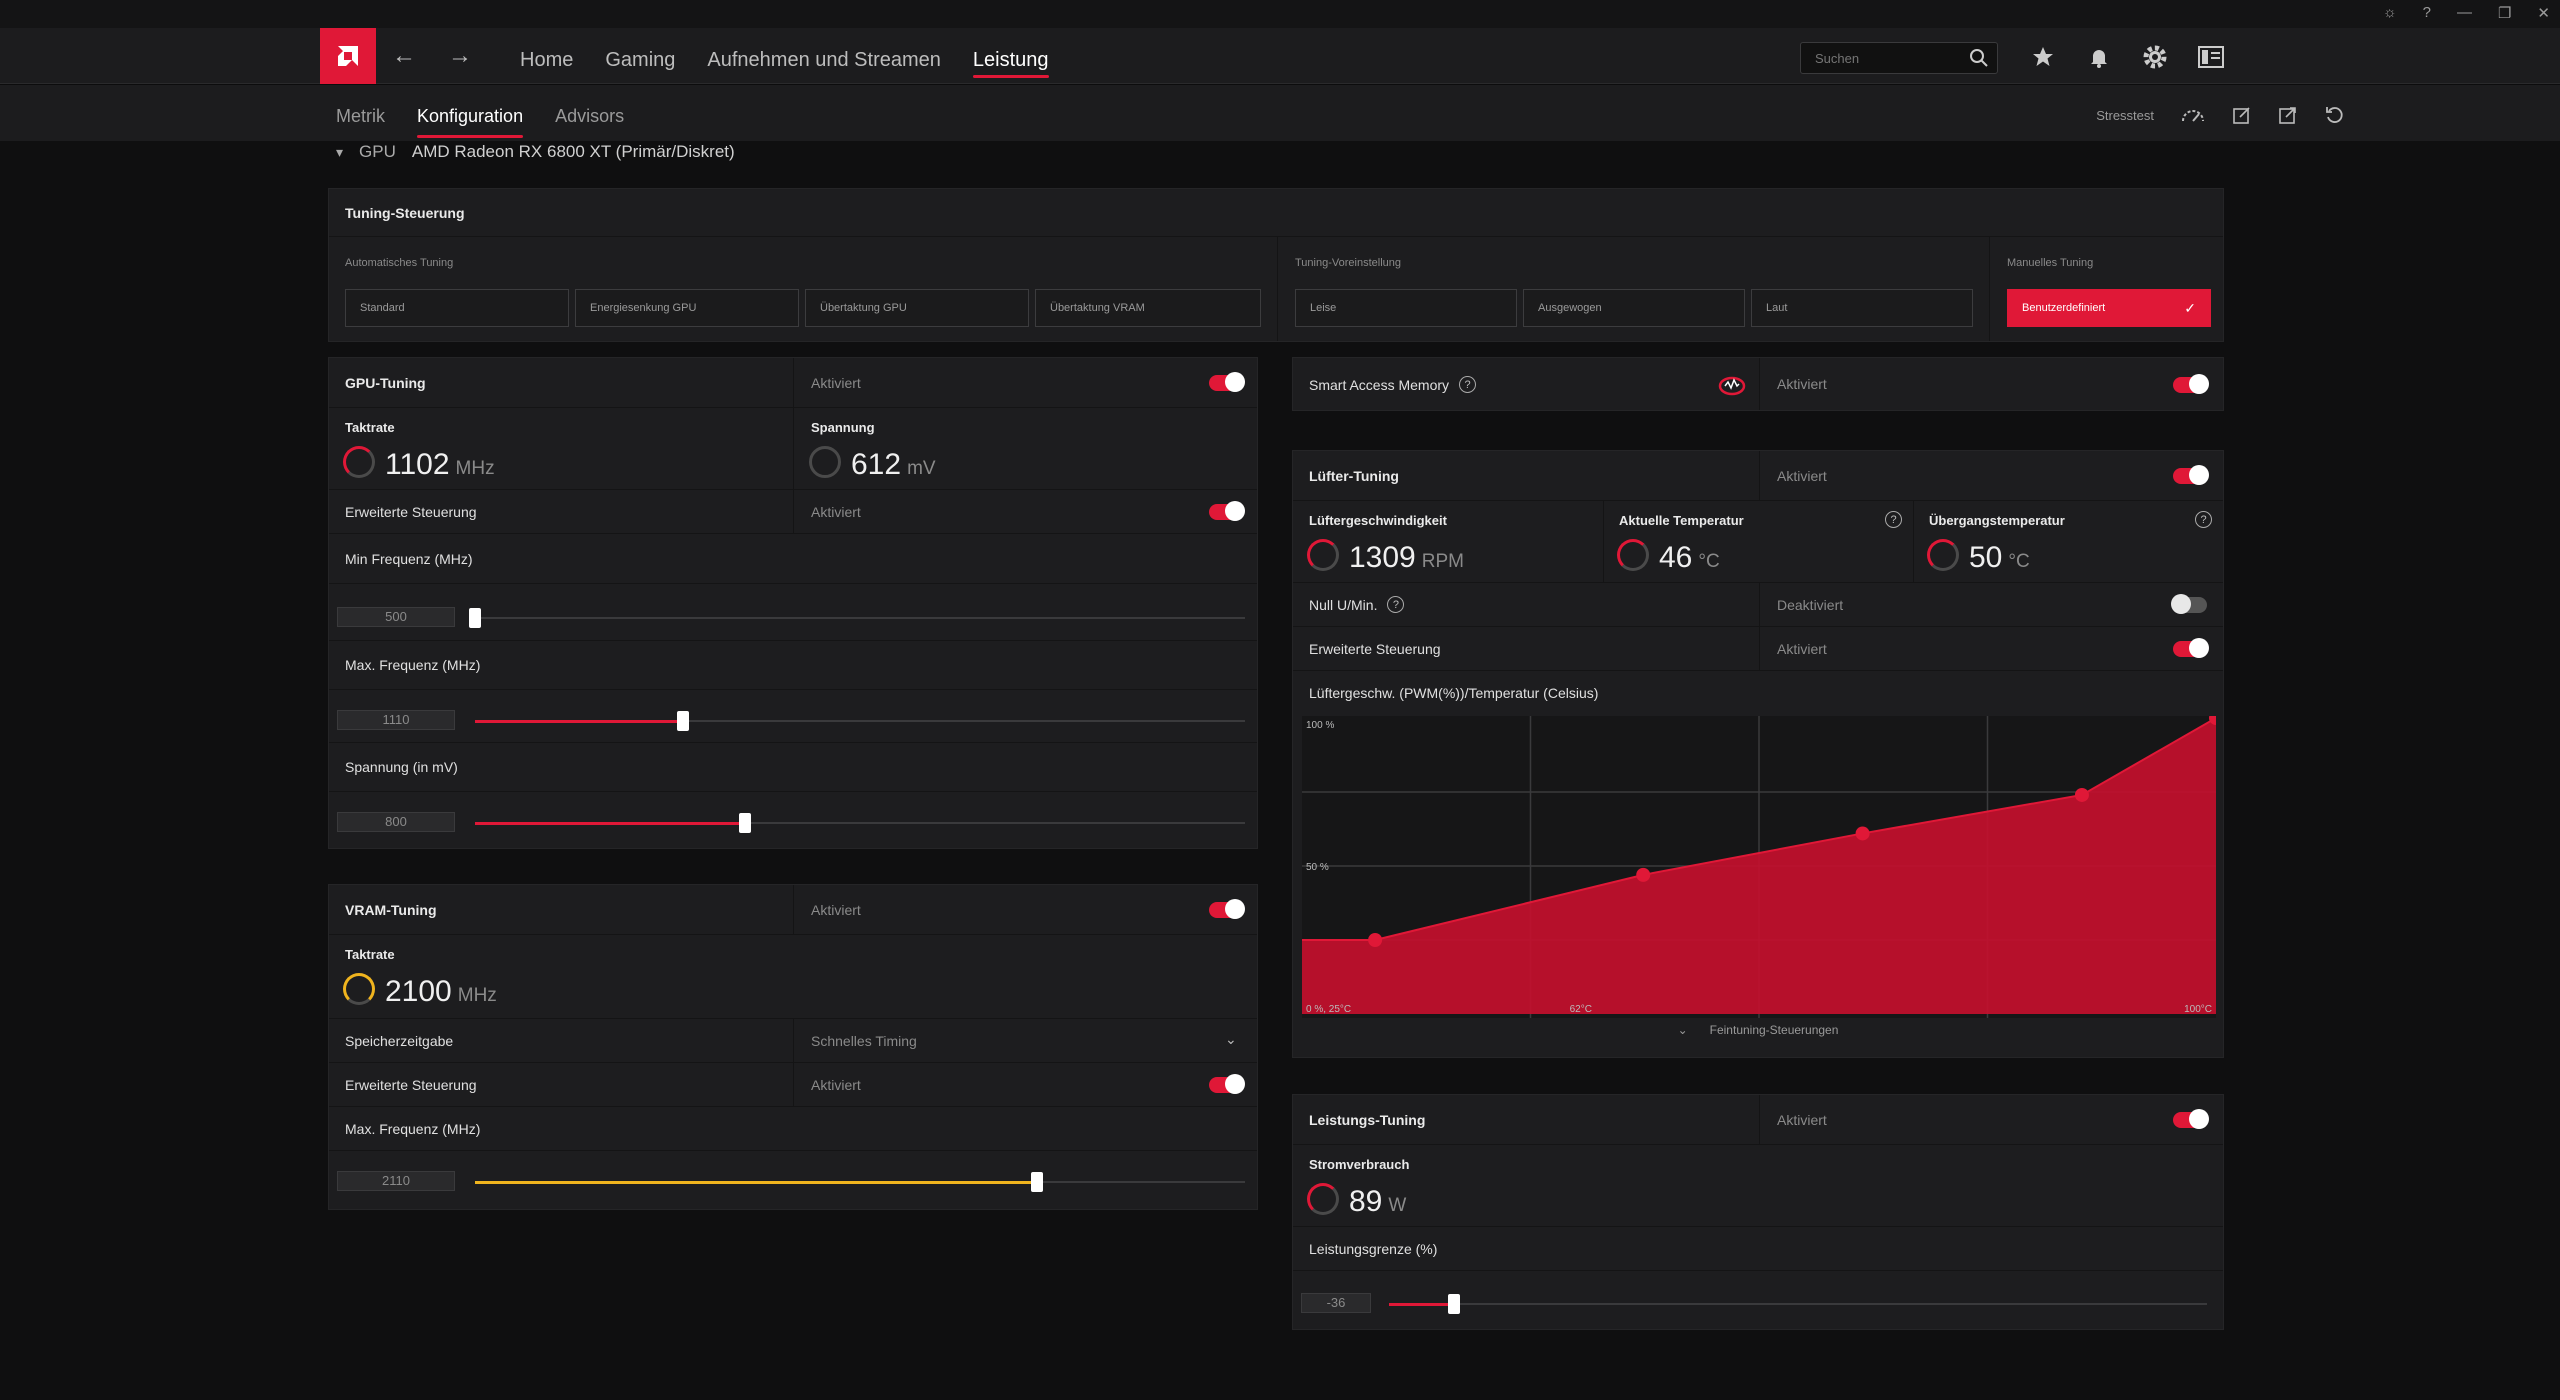 The image size is (2560, 1400). I want to click on gear-icon, so click(2155, 57).